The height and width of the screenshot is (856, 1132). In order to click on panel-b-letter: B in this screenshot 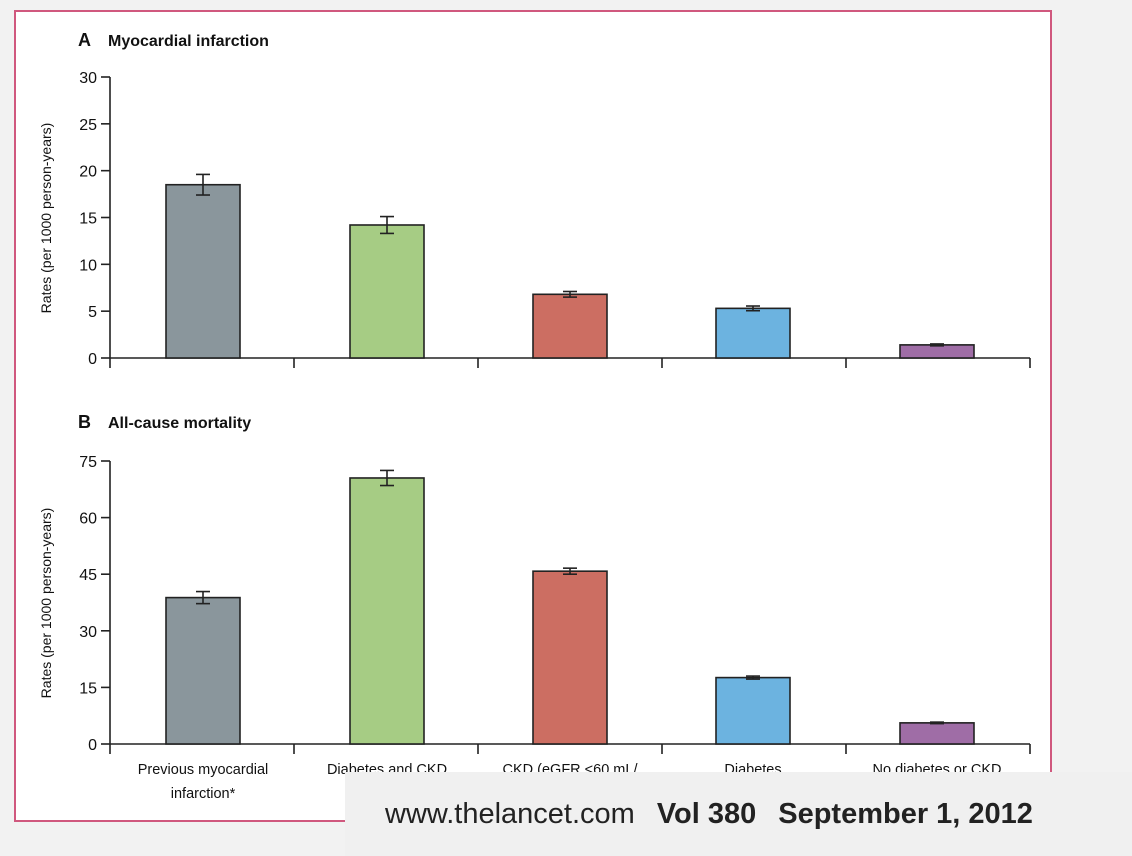, I will do `click(84, 422)`.